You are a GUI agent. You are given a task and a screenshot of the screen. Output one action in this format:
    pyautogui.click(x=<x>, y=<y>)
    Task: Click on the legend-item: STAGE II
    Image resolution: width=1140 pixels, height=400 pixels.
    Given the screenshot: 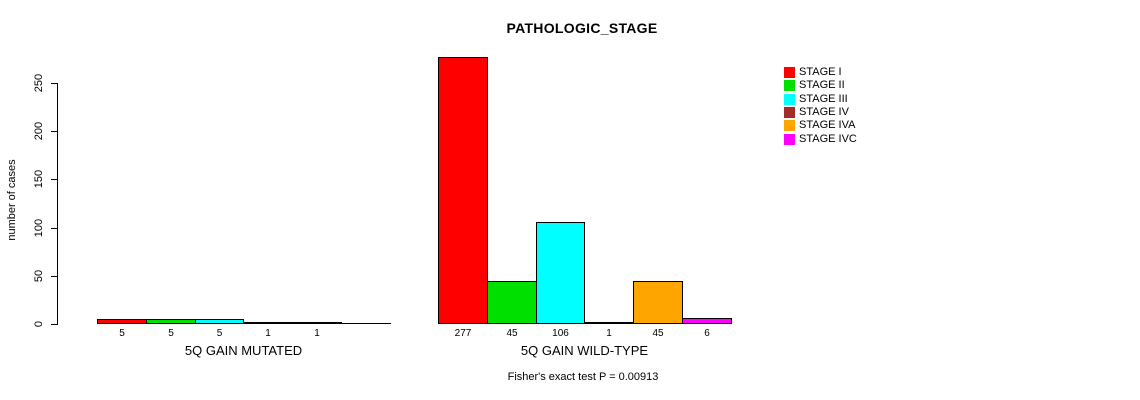 What is the action you would take?
    pyautogui.click(x=820, y=85)
    